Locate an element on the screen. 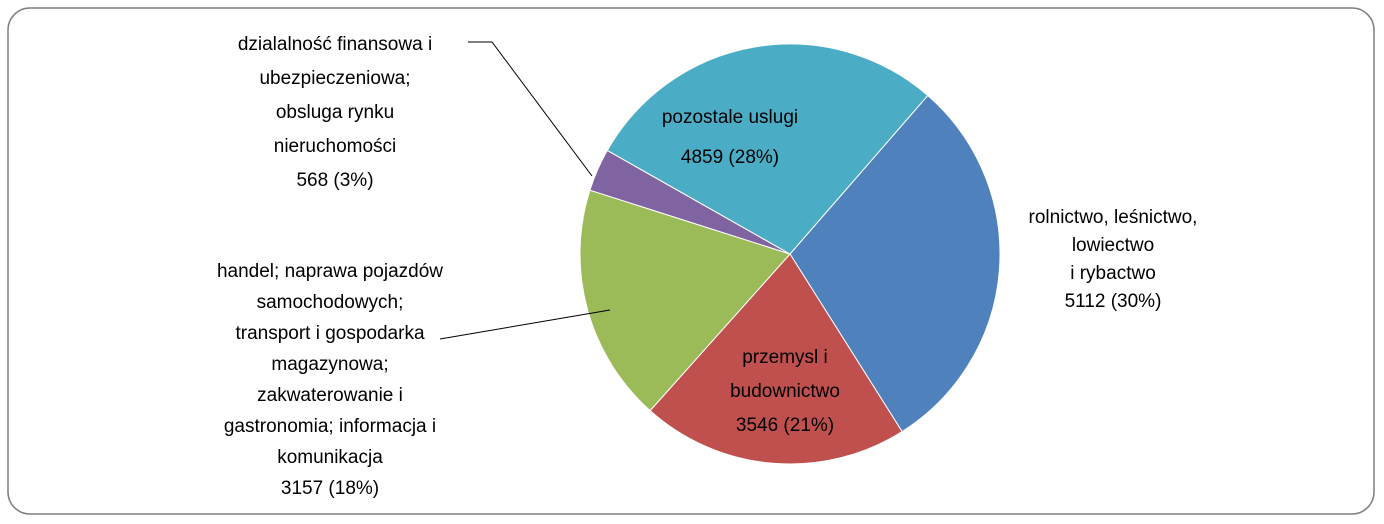 This screenshot has height=524, width=1384. slice-label: magazynowa; is located at coordinates (329, 364).